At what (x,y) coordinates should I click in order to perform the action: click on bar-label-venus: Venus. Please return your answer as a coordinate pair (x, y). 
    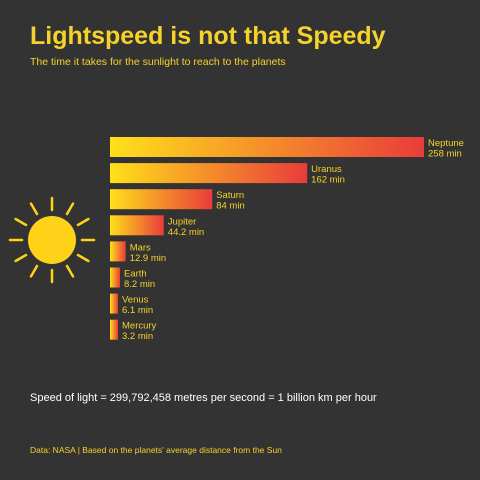
    Looking at the image, I should click on (135, 300).